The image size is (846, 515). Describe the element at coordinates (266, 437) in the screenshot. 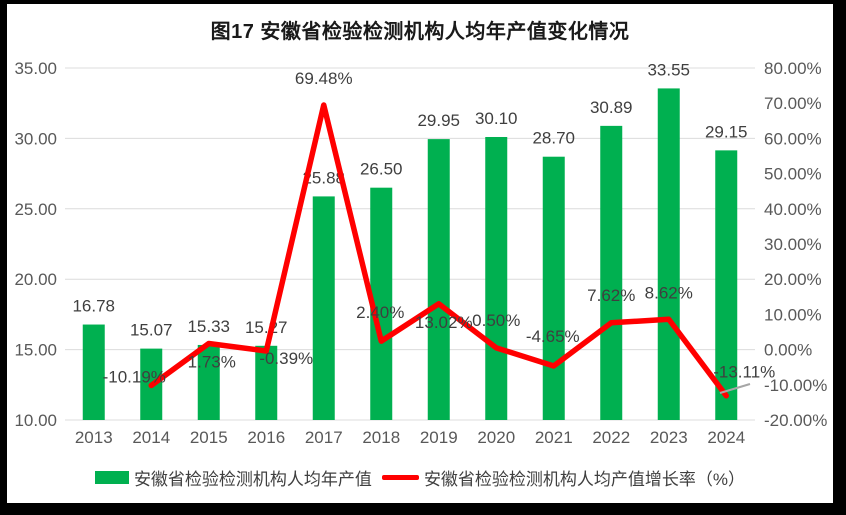

I see `x-axis-year-label: 2016` at that location.